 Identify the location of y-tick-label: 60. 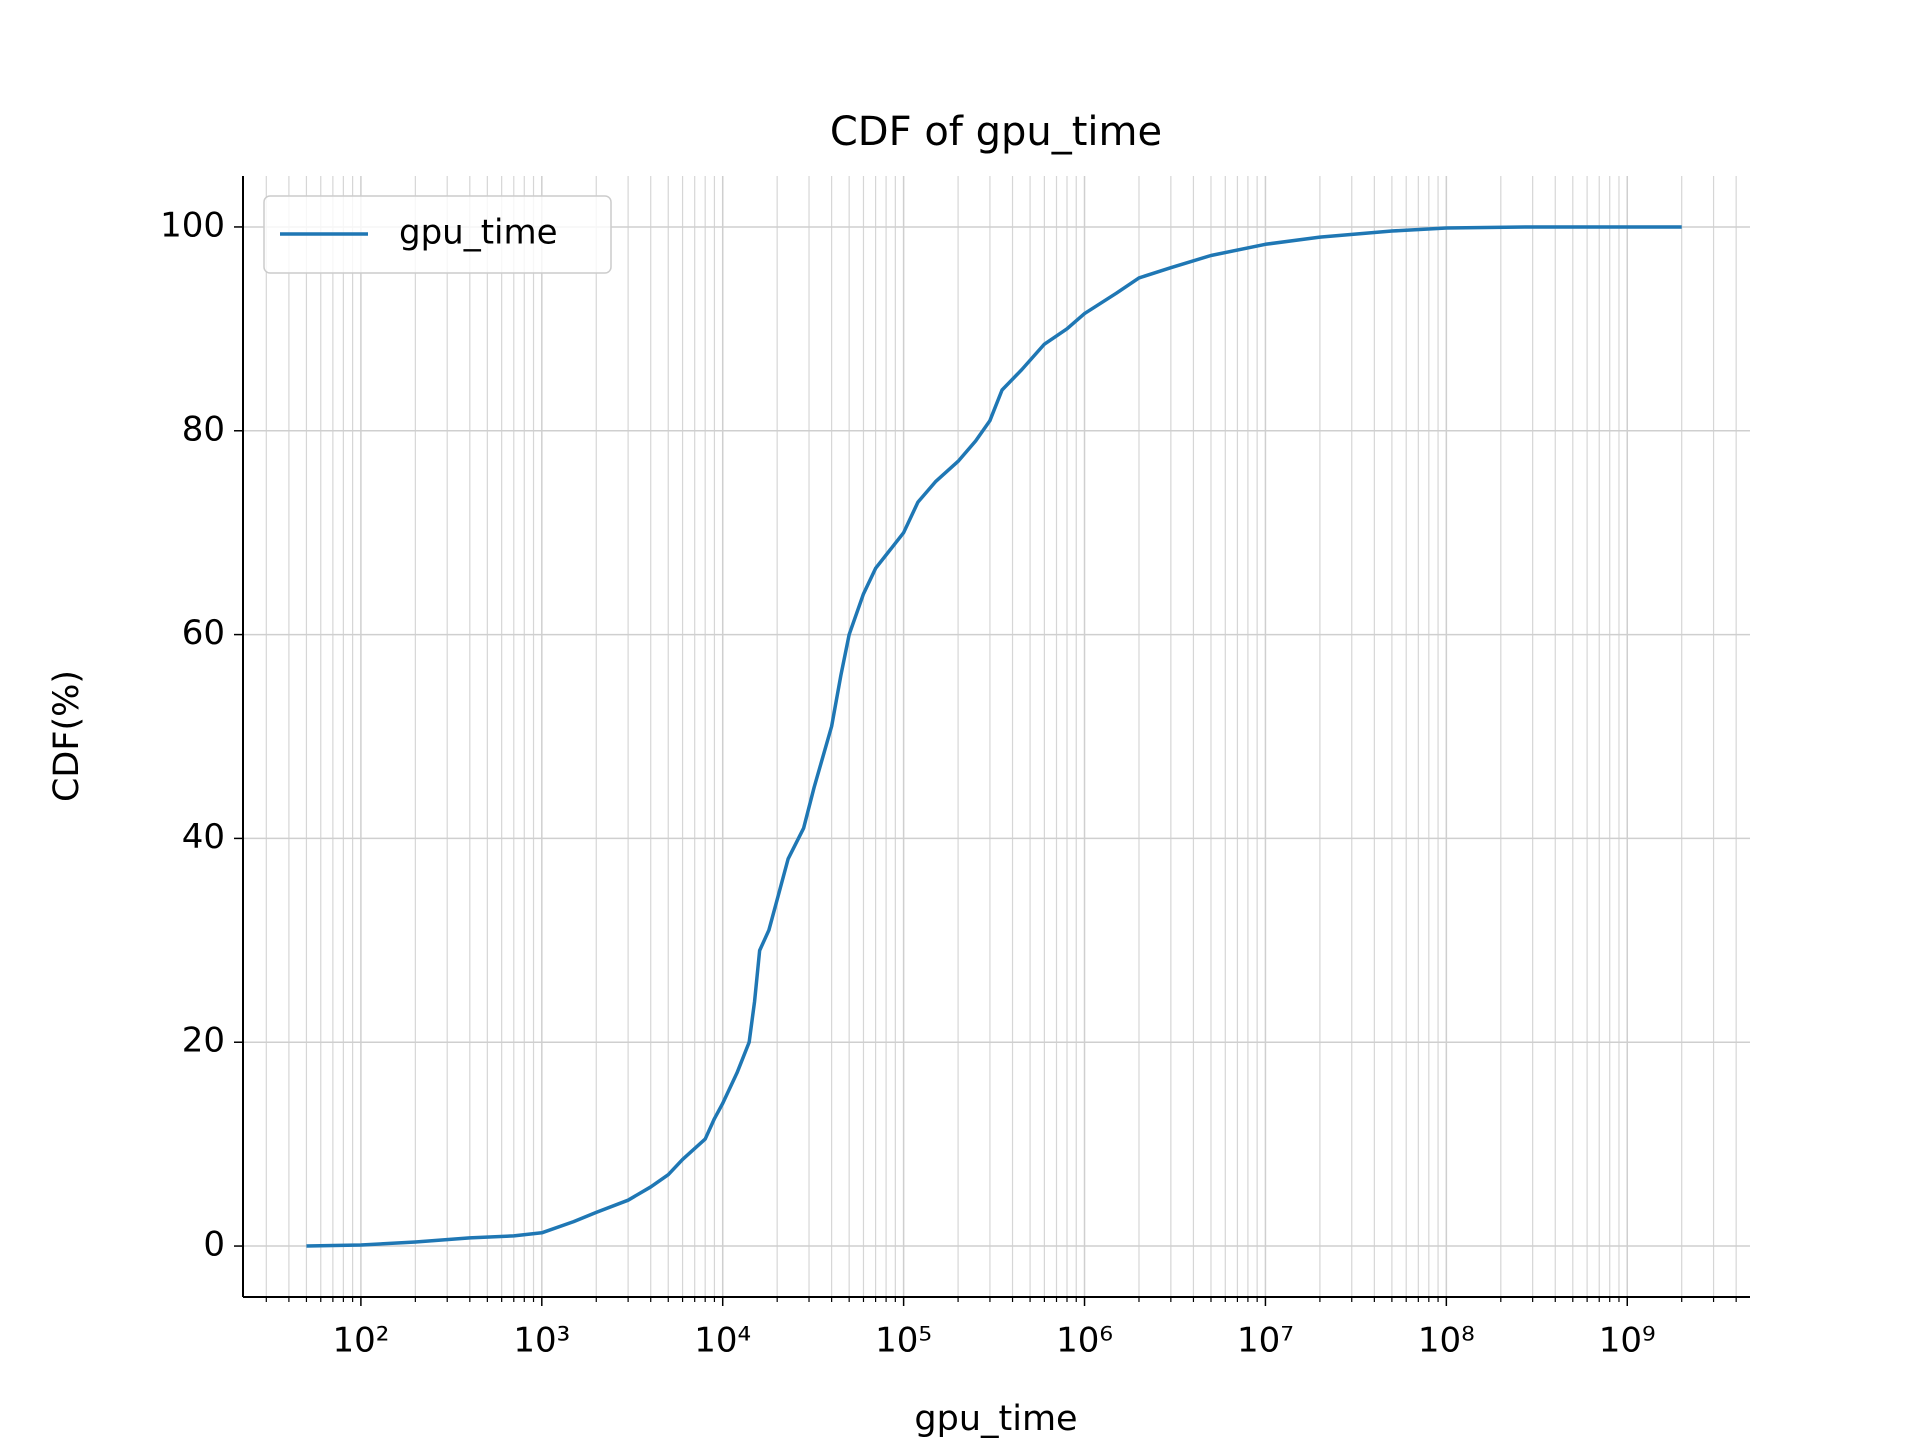
(203, 633).